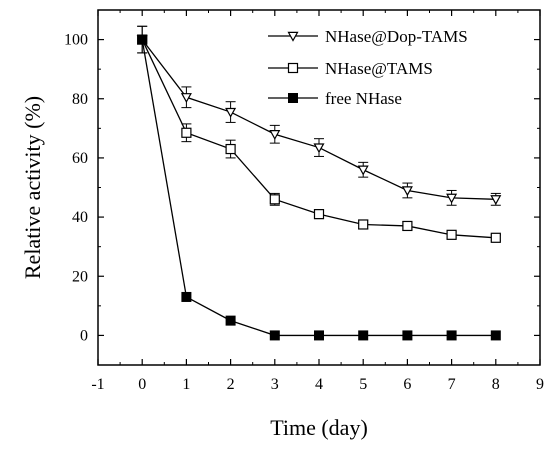 Image resolution: width=550 pixels, height=454 pixels. What do you see at coordinates (32, 187) in the screenshot?
I see `y-axis-title: Relative activity (%)` at bounding box center [32, 187].